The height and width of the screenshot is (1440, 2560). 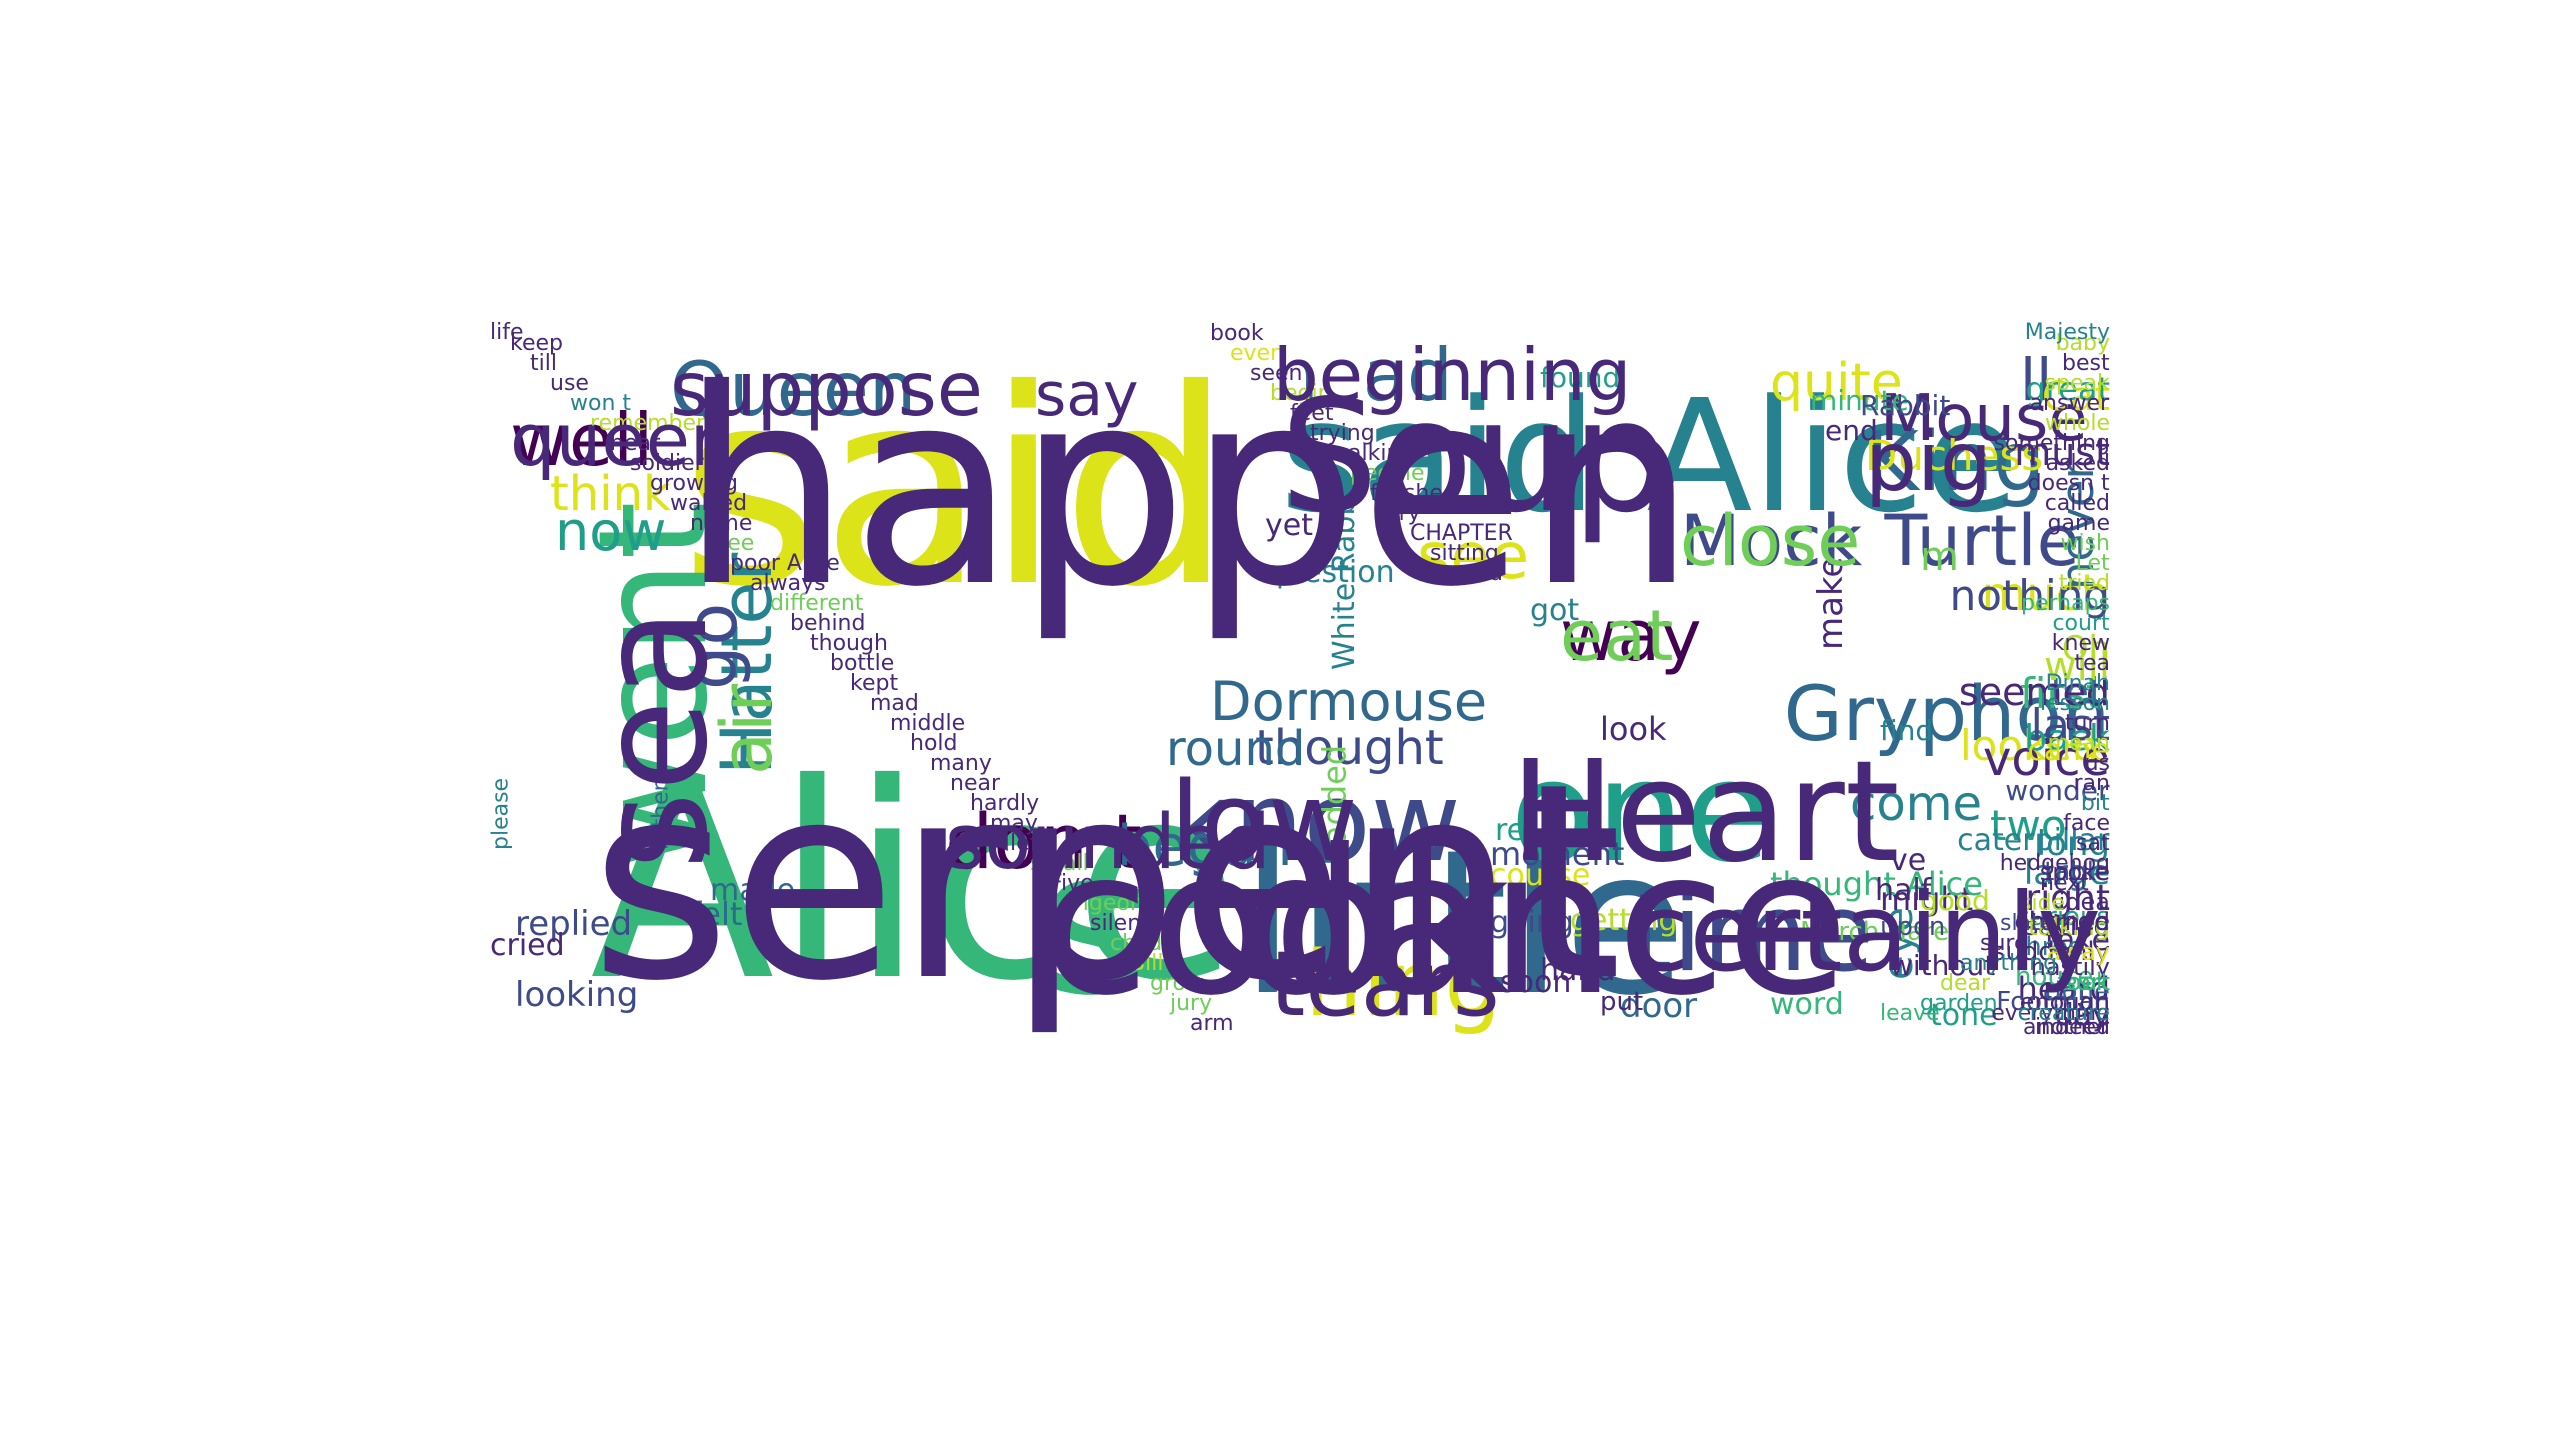 What do you see at coordinates (1335, 795) in the screenshot?
I see `cloud-word-added: added` at bounding box center [1335, 795].